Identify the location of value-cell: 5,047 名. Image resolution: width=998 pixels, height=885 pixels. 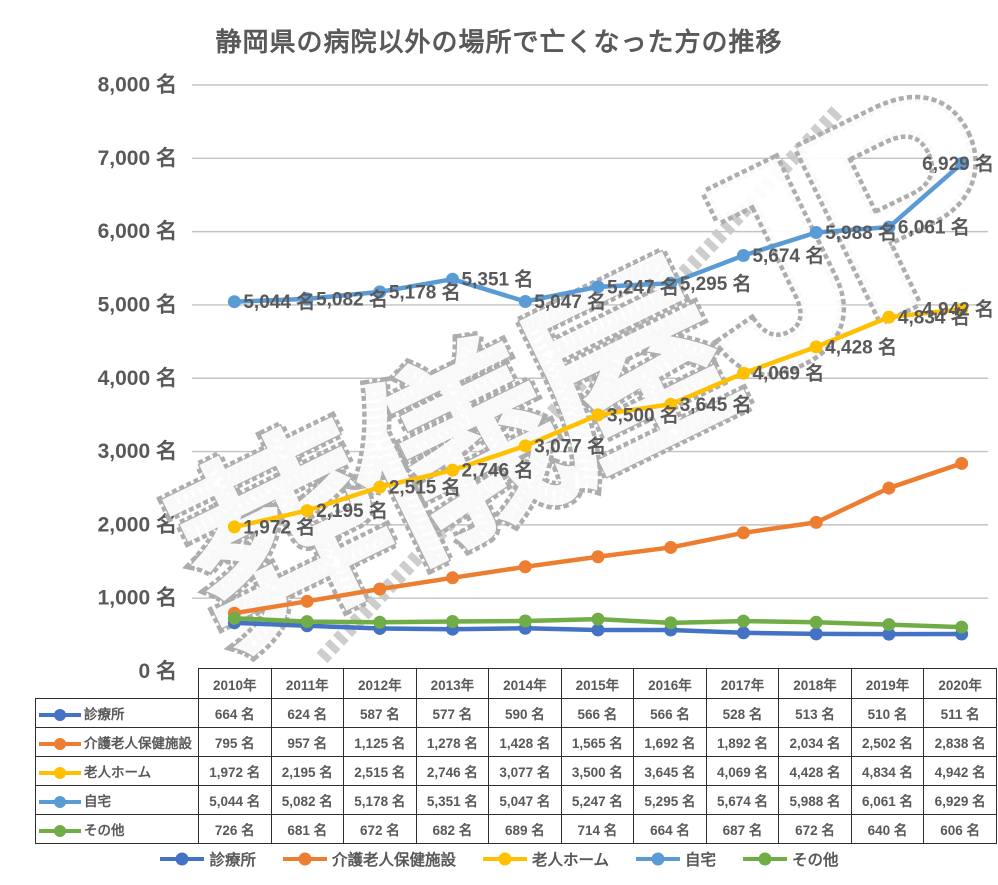
(525, 800).